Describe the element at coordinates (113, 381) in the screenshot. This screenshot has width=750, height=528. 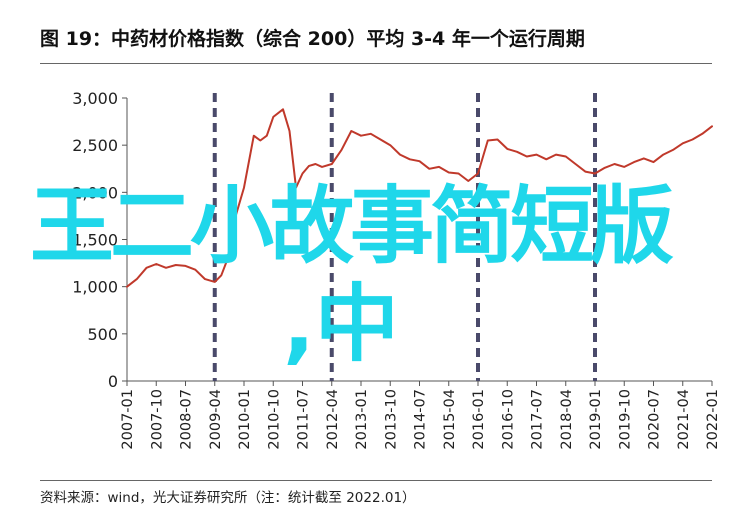
I see `y-tick-label: 0` at that location.